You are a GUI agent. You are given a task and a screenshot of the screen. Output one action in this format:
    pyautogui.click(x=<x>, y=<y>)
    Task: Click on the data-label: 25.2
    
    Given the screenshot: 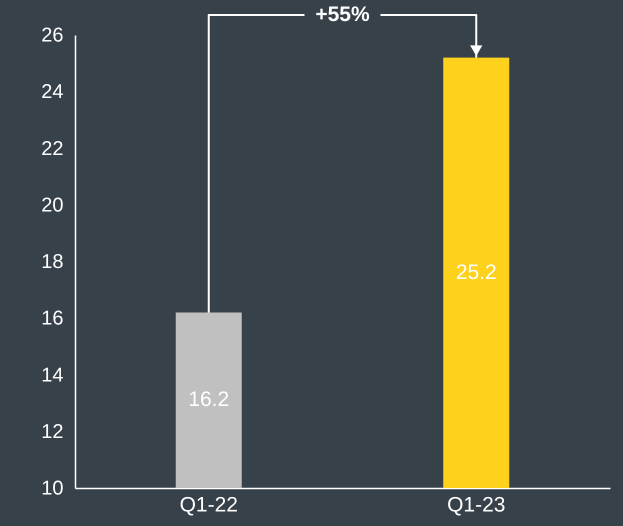 What is the action you would take?
    pyautogui.click(x=476, y=272)
    